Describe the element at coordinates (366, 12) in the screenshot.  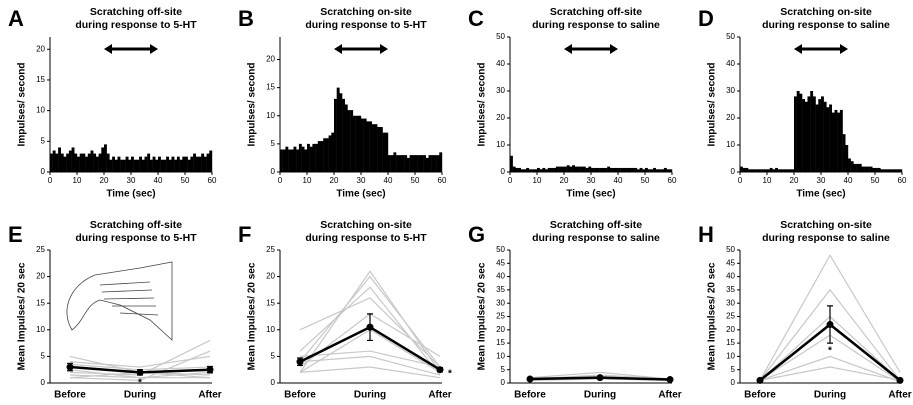
I see `chart-title: Scratching on-site` at that location.